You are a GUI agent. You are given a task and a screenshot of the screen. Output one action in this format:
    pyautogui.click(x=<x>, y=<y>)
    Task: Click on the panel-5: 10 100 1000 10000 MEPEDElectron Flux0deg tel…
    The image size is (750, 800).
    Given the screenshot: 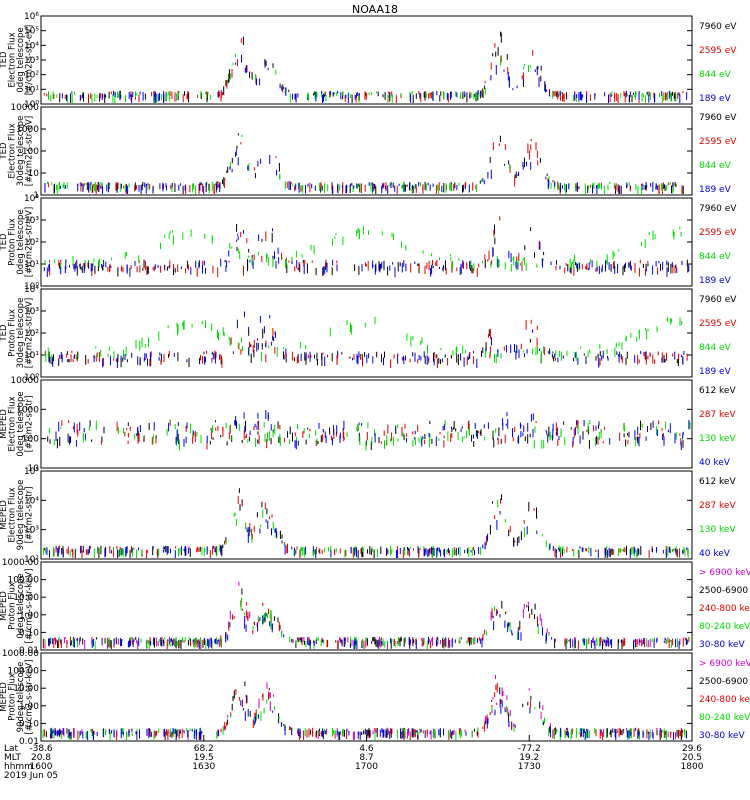 What is the action you would take?
    pyautogui.click(x=368, y=425)
    